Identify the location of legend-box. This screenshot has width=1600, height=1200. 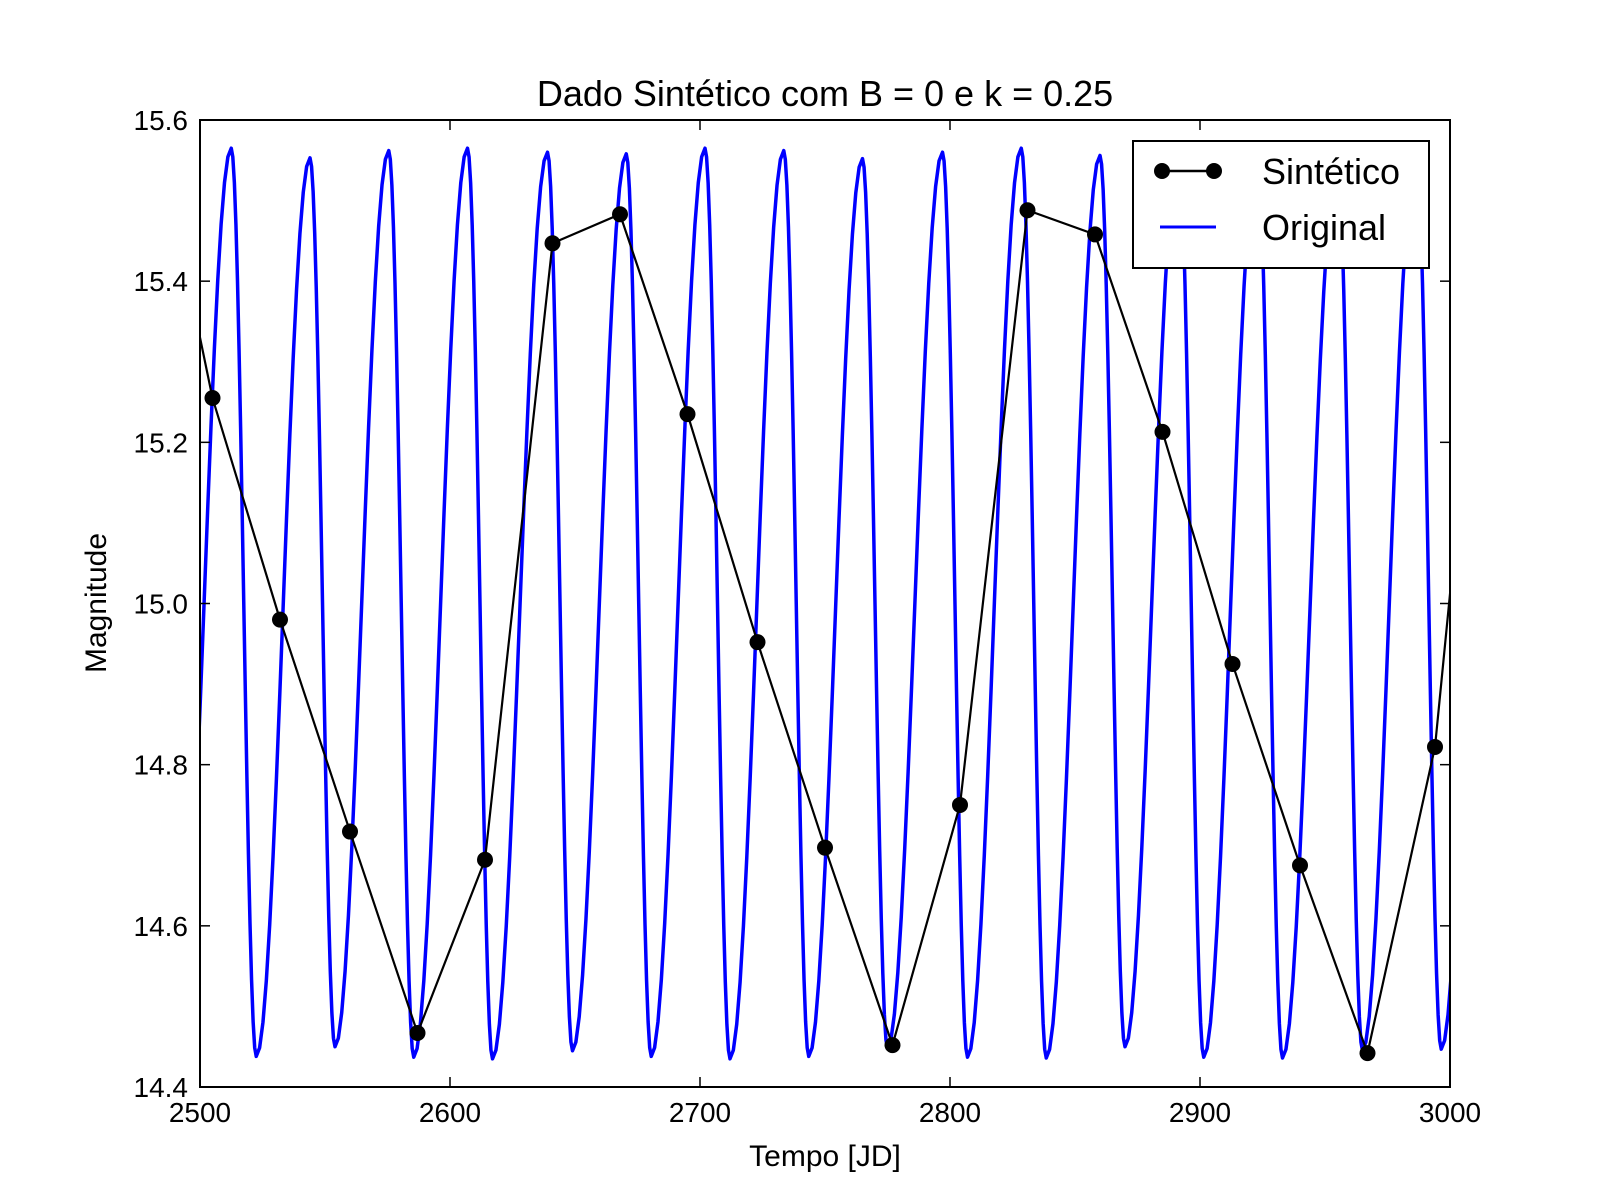
(1281, 204).